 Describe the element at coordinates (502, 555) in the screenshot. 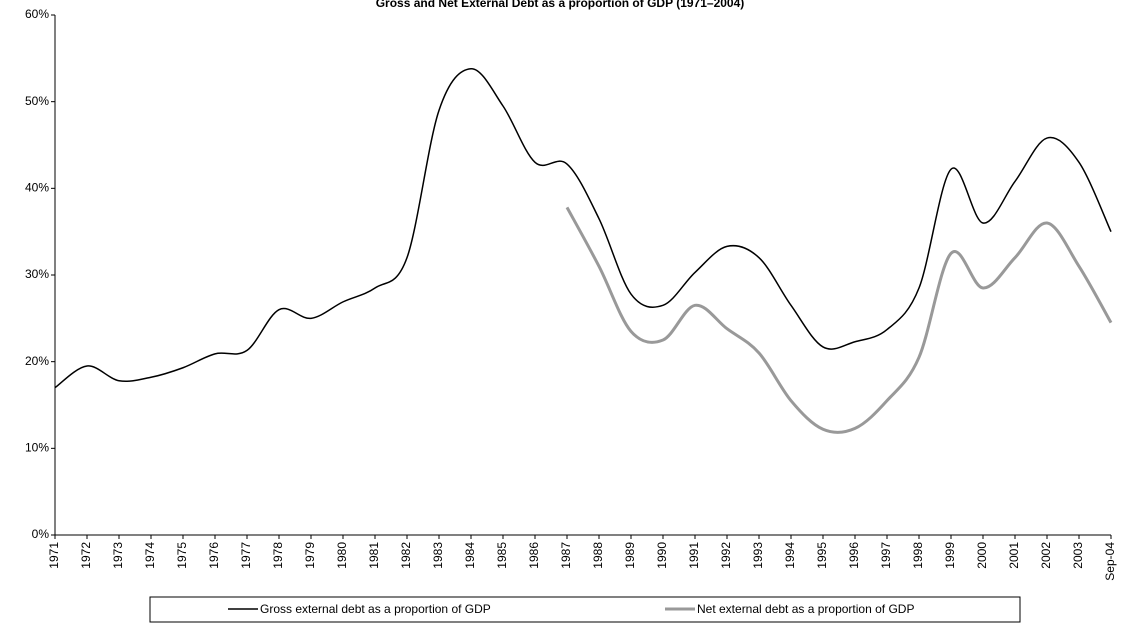

I see `x-tick-label: 1985` at that location.